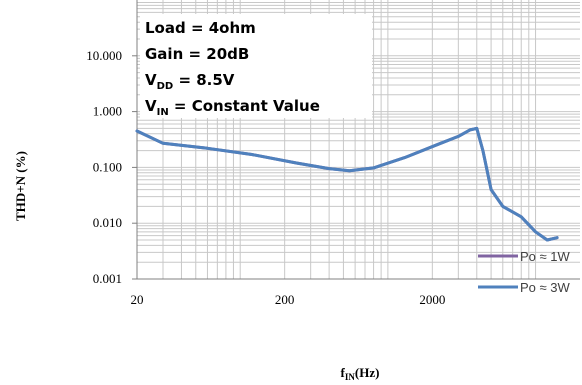  Describe the element at coordinates (107, 278) in the screenshot. I see `y-tick-label: 0.001` at that location.